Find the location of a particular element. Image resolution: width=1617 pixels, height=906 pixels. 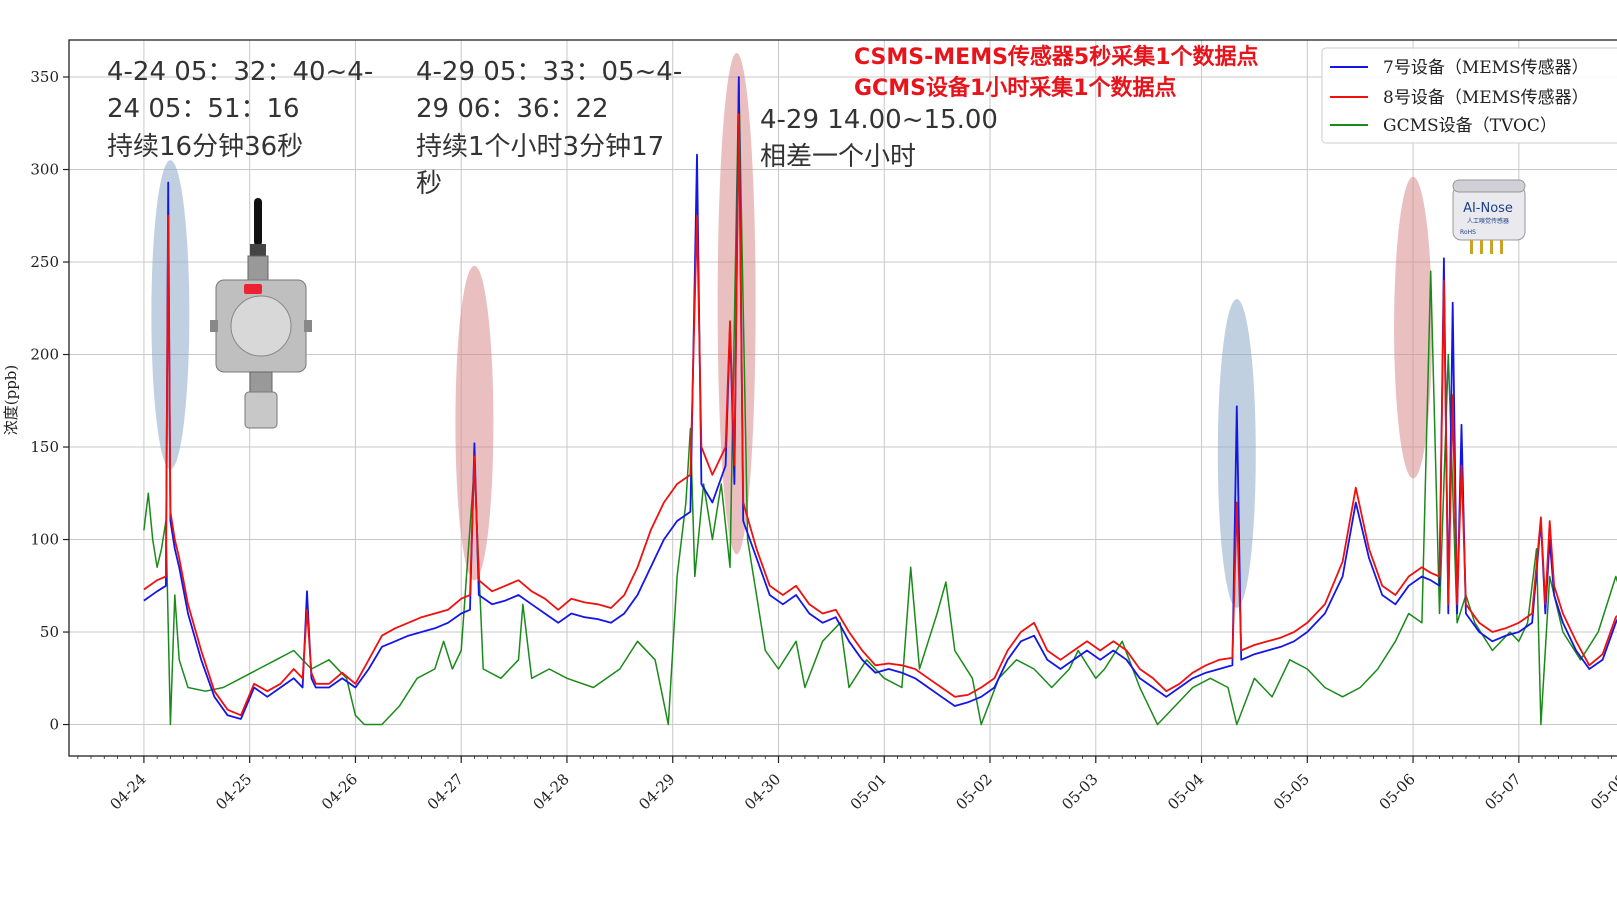

annotation-line: 4-24 05：32：40~4- is located at coordinates (240, 72).